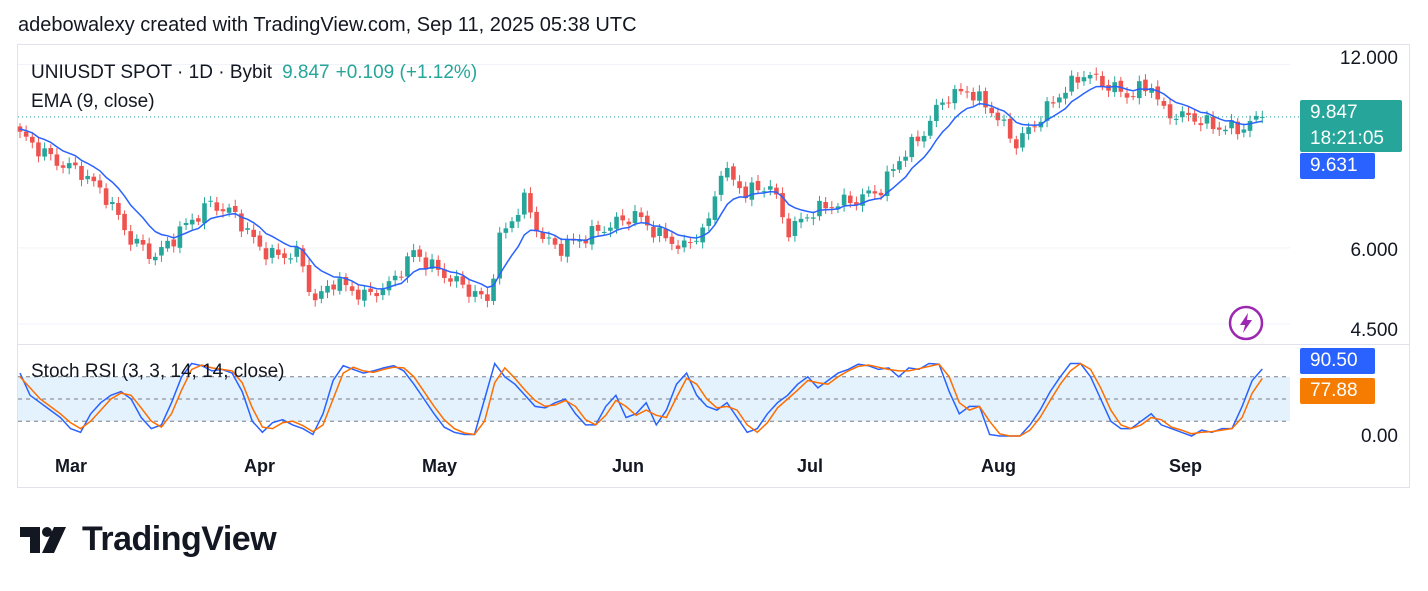 This screenshot has width=1428, height=591. I want to click on price-axis-label-low: 4.500, so click(1374, 330).